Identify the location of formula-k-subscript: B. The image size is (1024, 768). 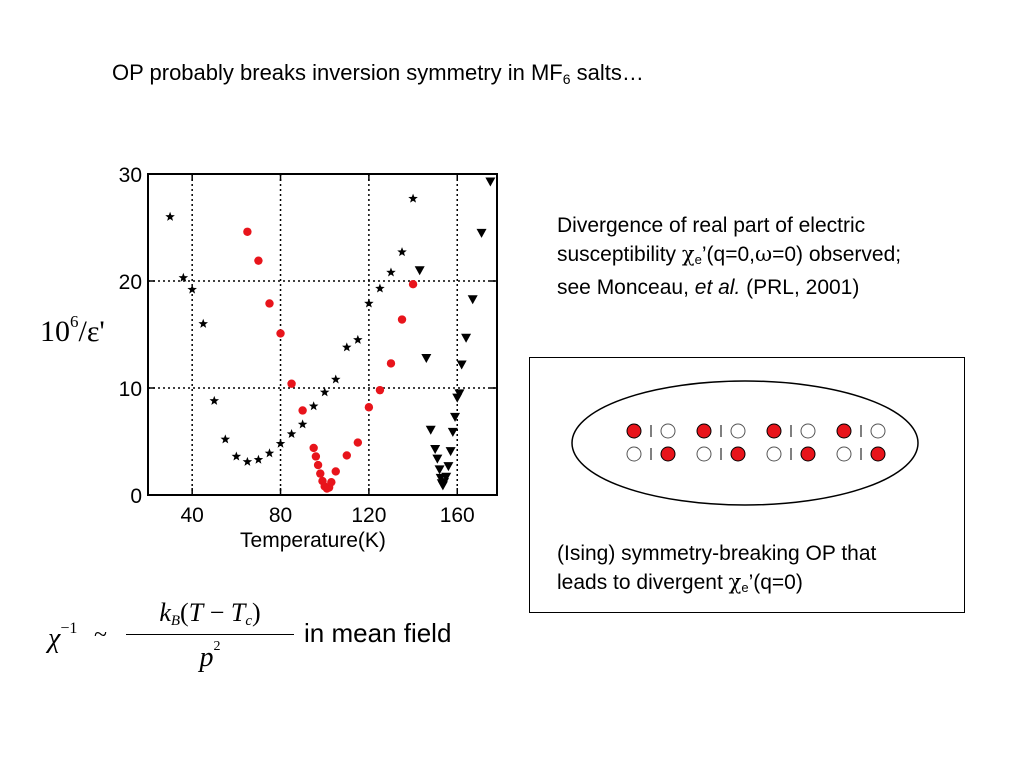
(175, 621).